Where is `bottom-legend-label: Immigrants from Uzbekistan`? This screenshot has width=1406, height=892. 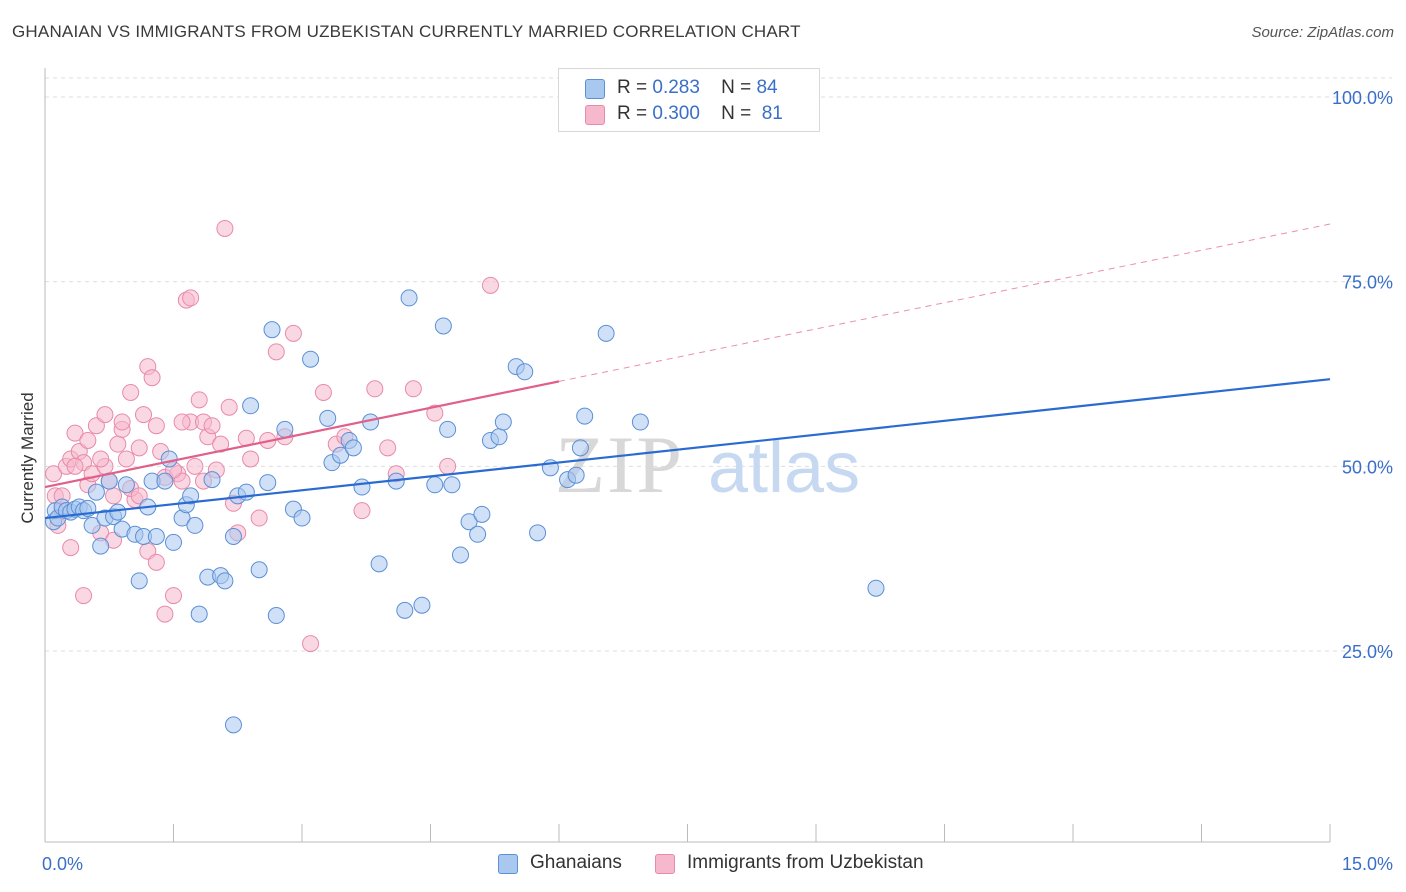
bottom-legend-label: Immigrants from Uzbekistan is located at coordinates (805, 862).